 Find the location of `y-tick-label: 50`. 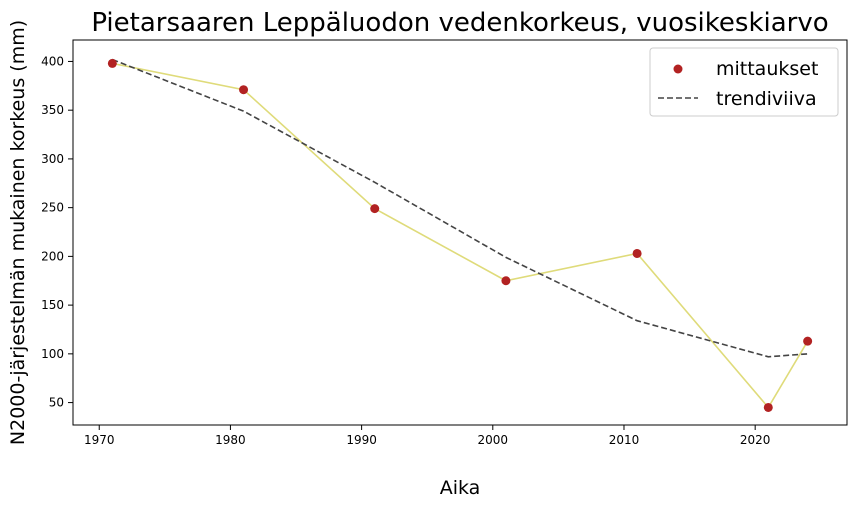

y-tick-label: 50 is located at coordinates (56, 403).